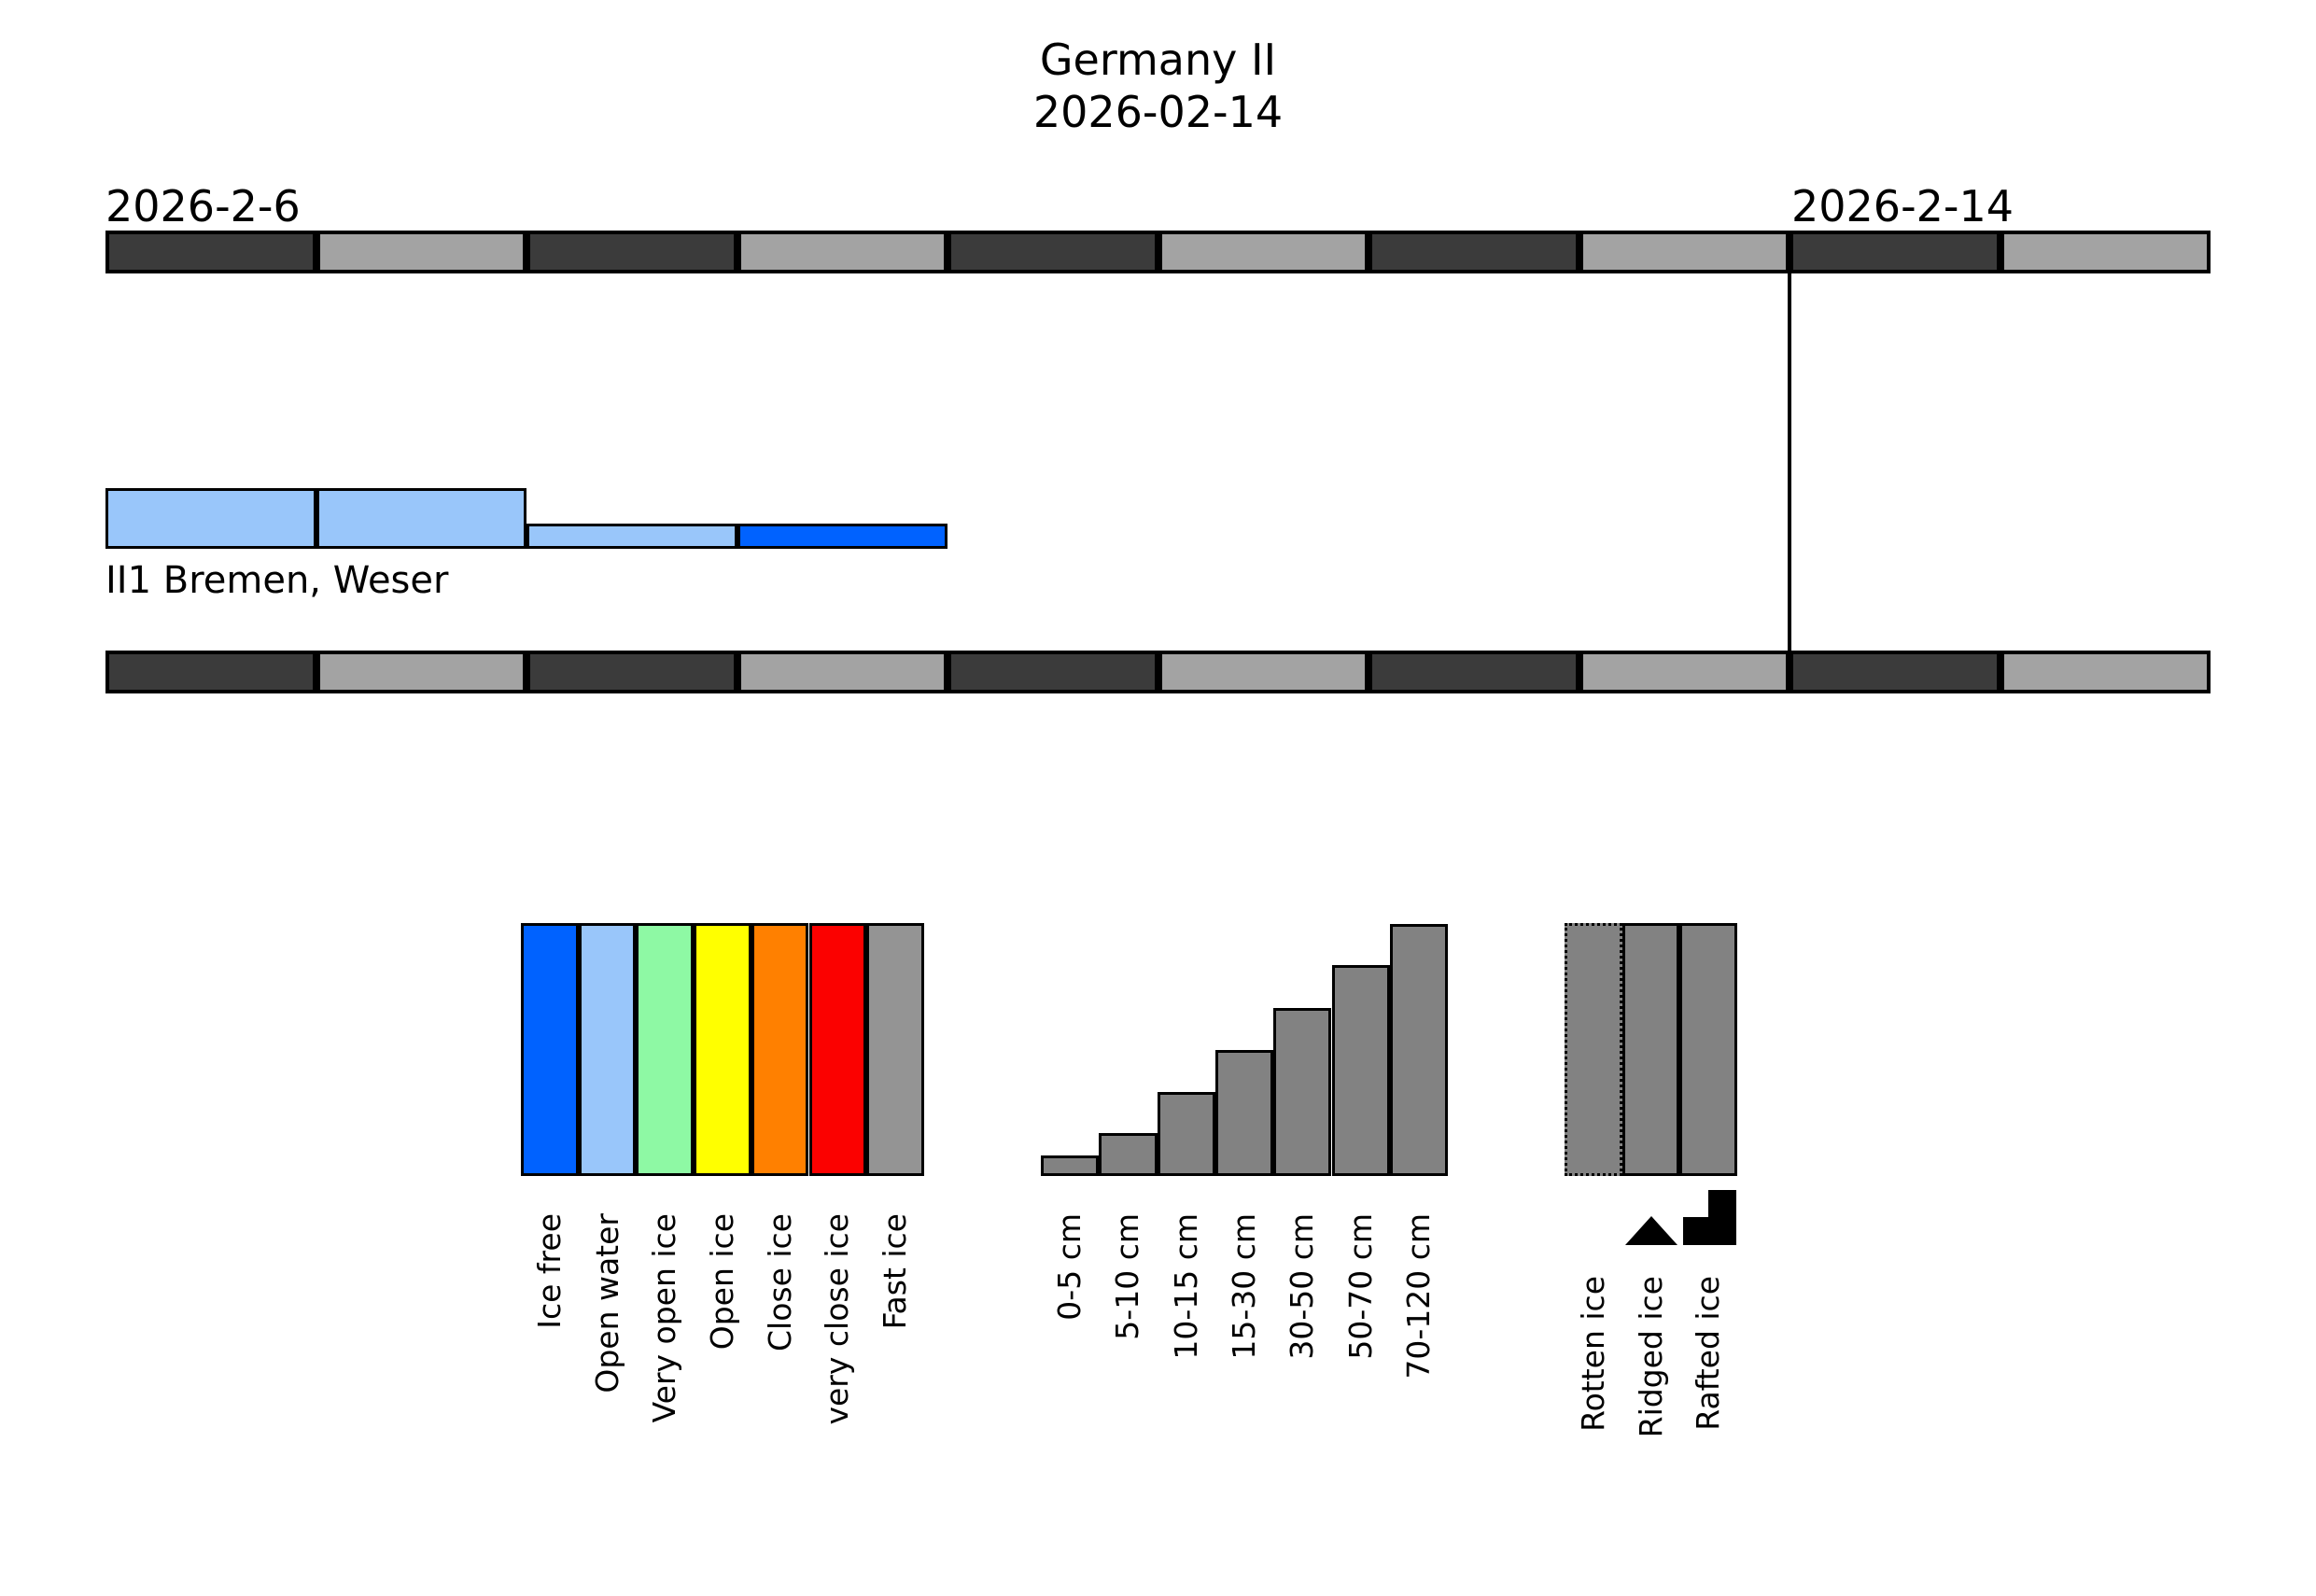 The width and height of the screenshot is (2316, 1596). I want to click on station-label: II1 Bremen, Weser, so click(277, 580).